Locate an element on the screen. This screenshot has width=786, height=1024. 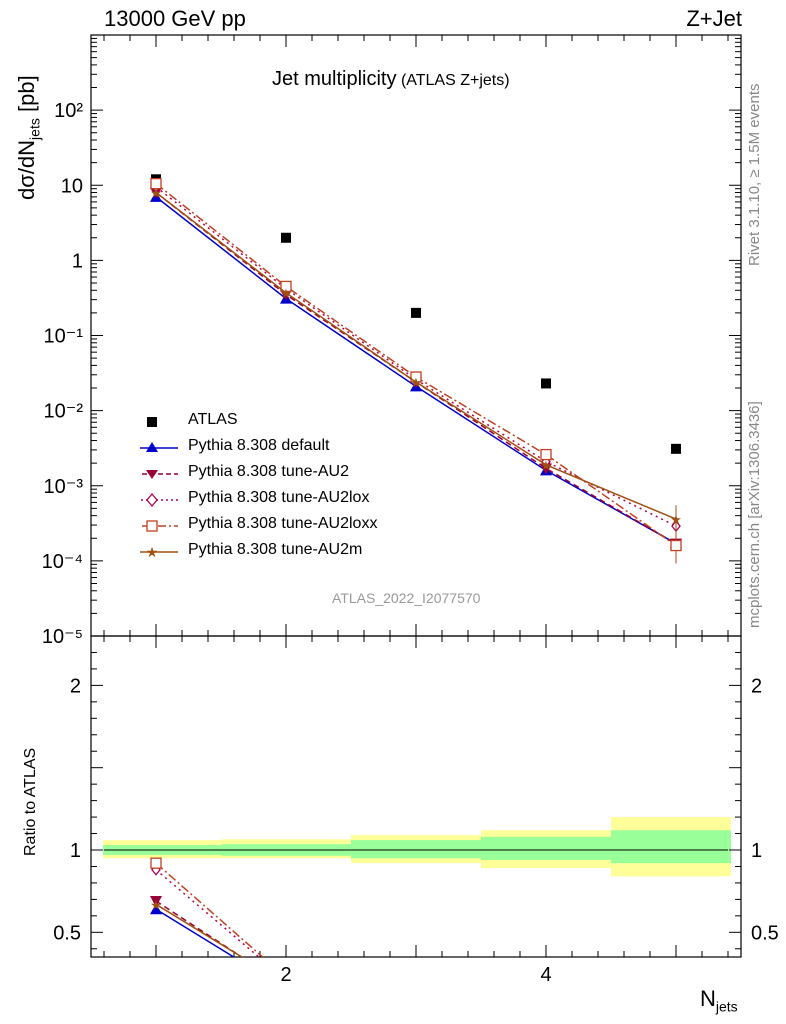
x-tick-label: 2 is located at coordinates (285, 975).